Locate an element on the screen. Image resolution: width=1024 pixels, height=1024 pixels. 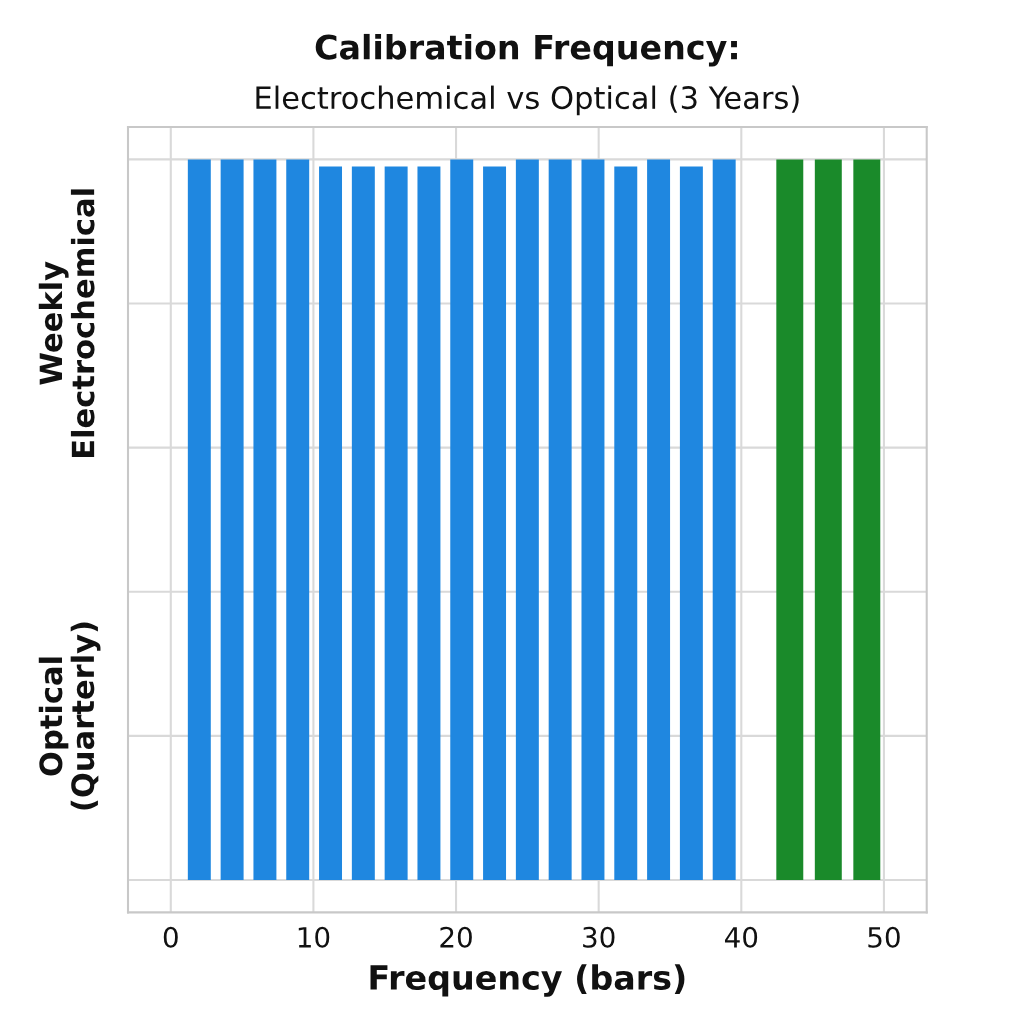
x-tick-label: 40 is located at coordinates (741, 937).